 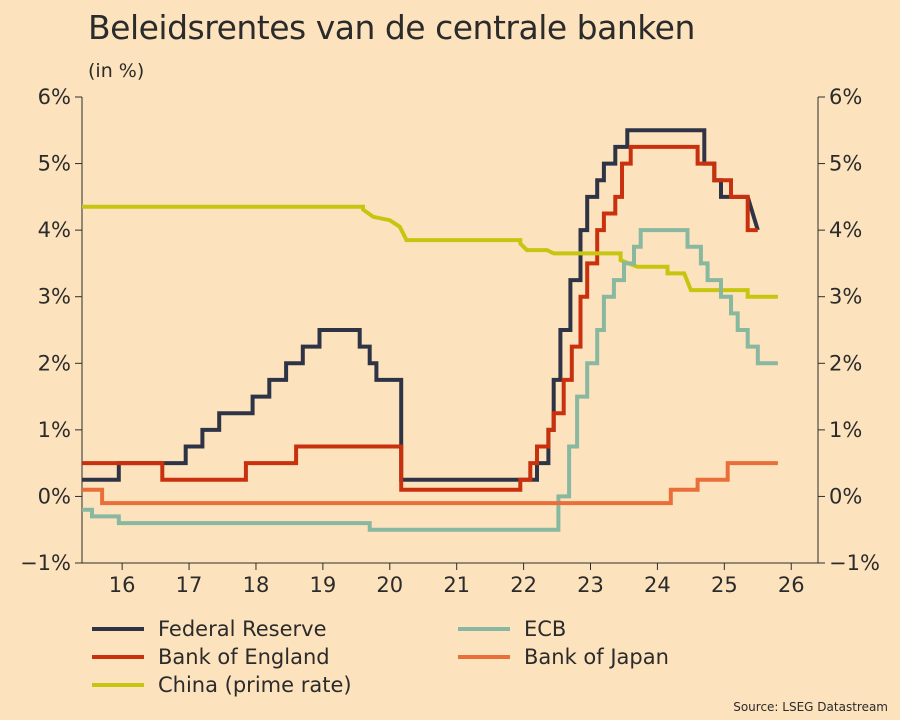 What do you see at coordinates (845, 97) in the screenshot?
I see `y-tick-label-right: 6%` at bounding box center [845, 97].